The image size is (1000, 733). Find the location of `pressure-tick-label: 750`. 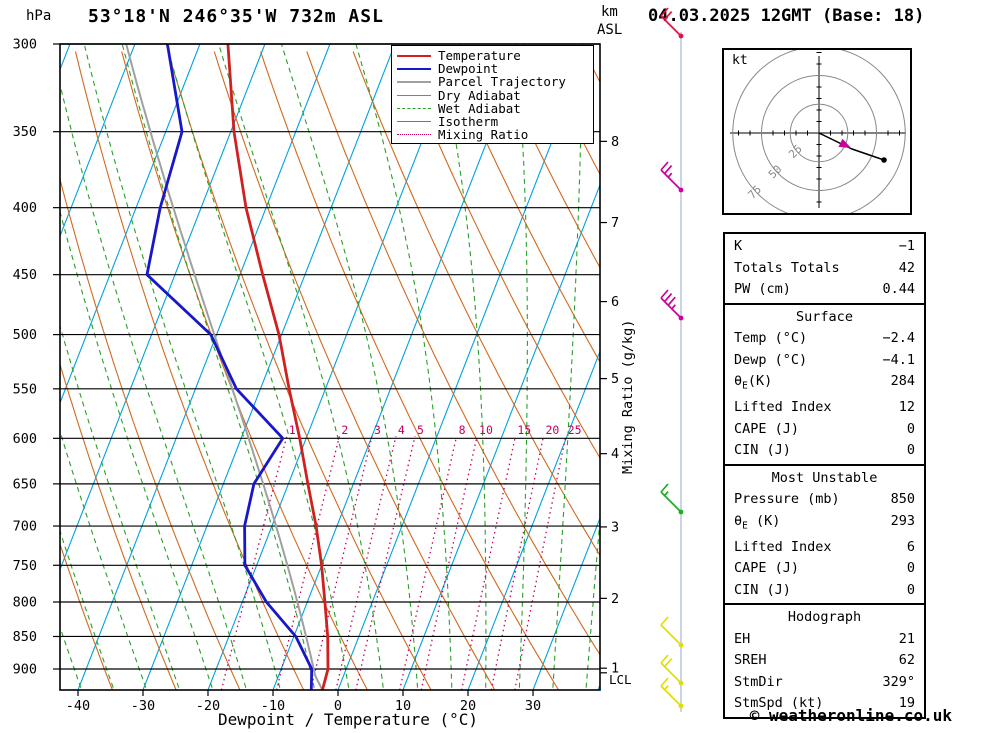

pressure-tick-label: 750 is located at coordinates (25, 566).